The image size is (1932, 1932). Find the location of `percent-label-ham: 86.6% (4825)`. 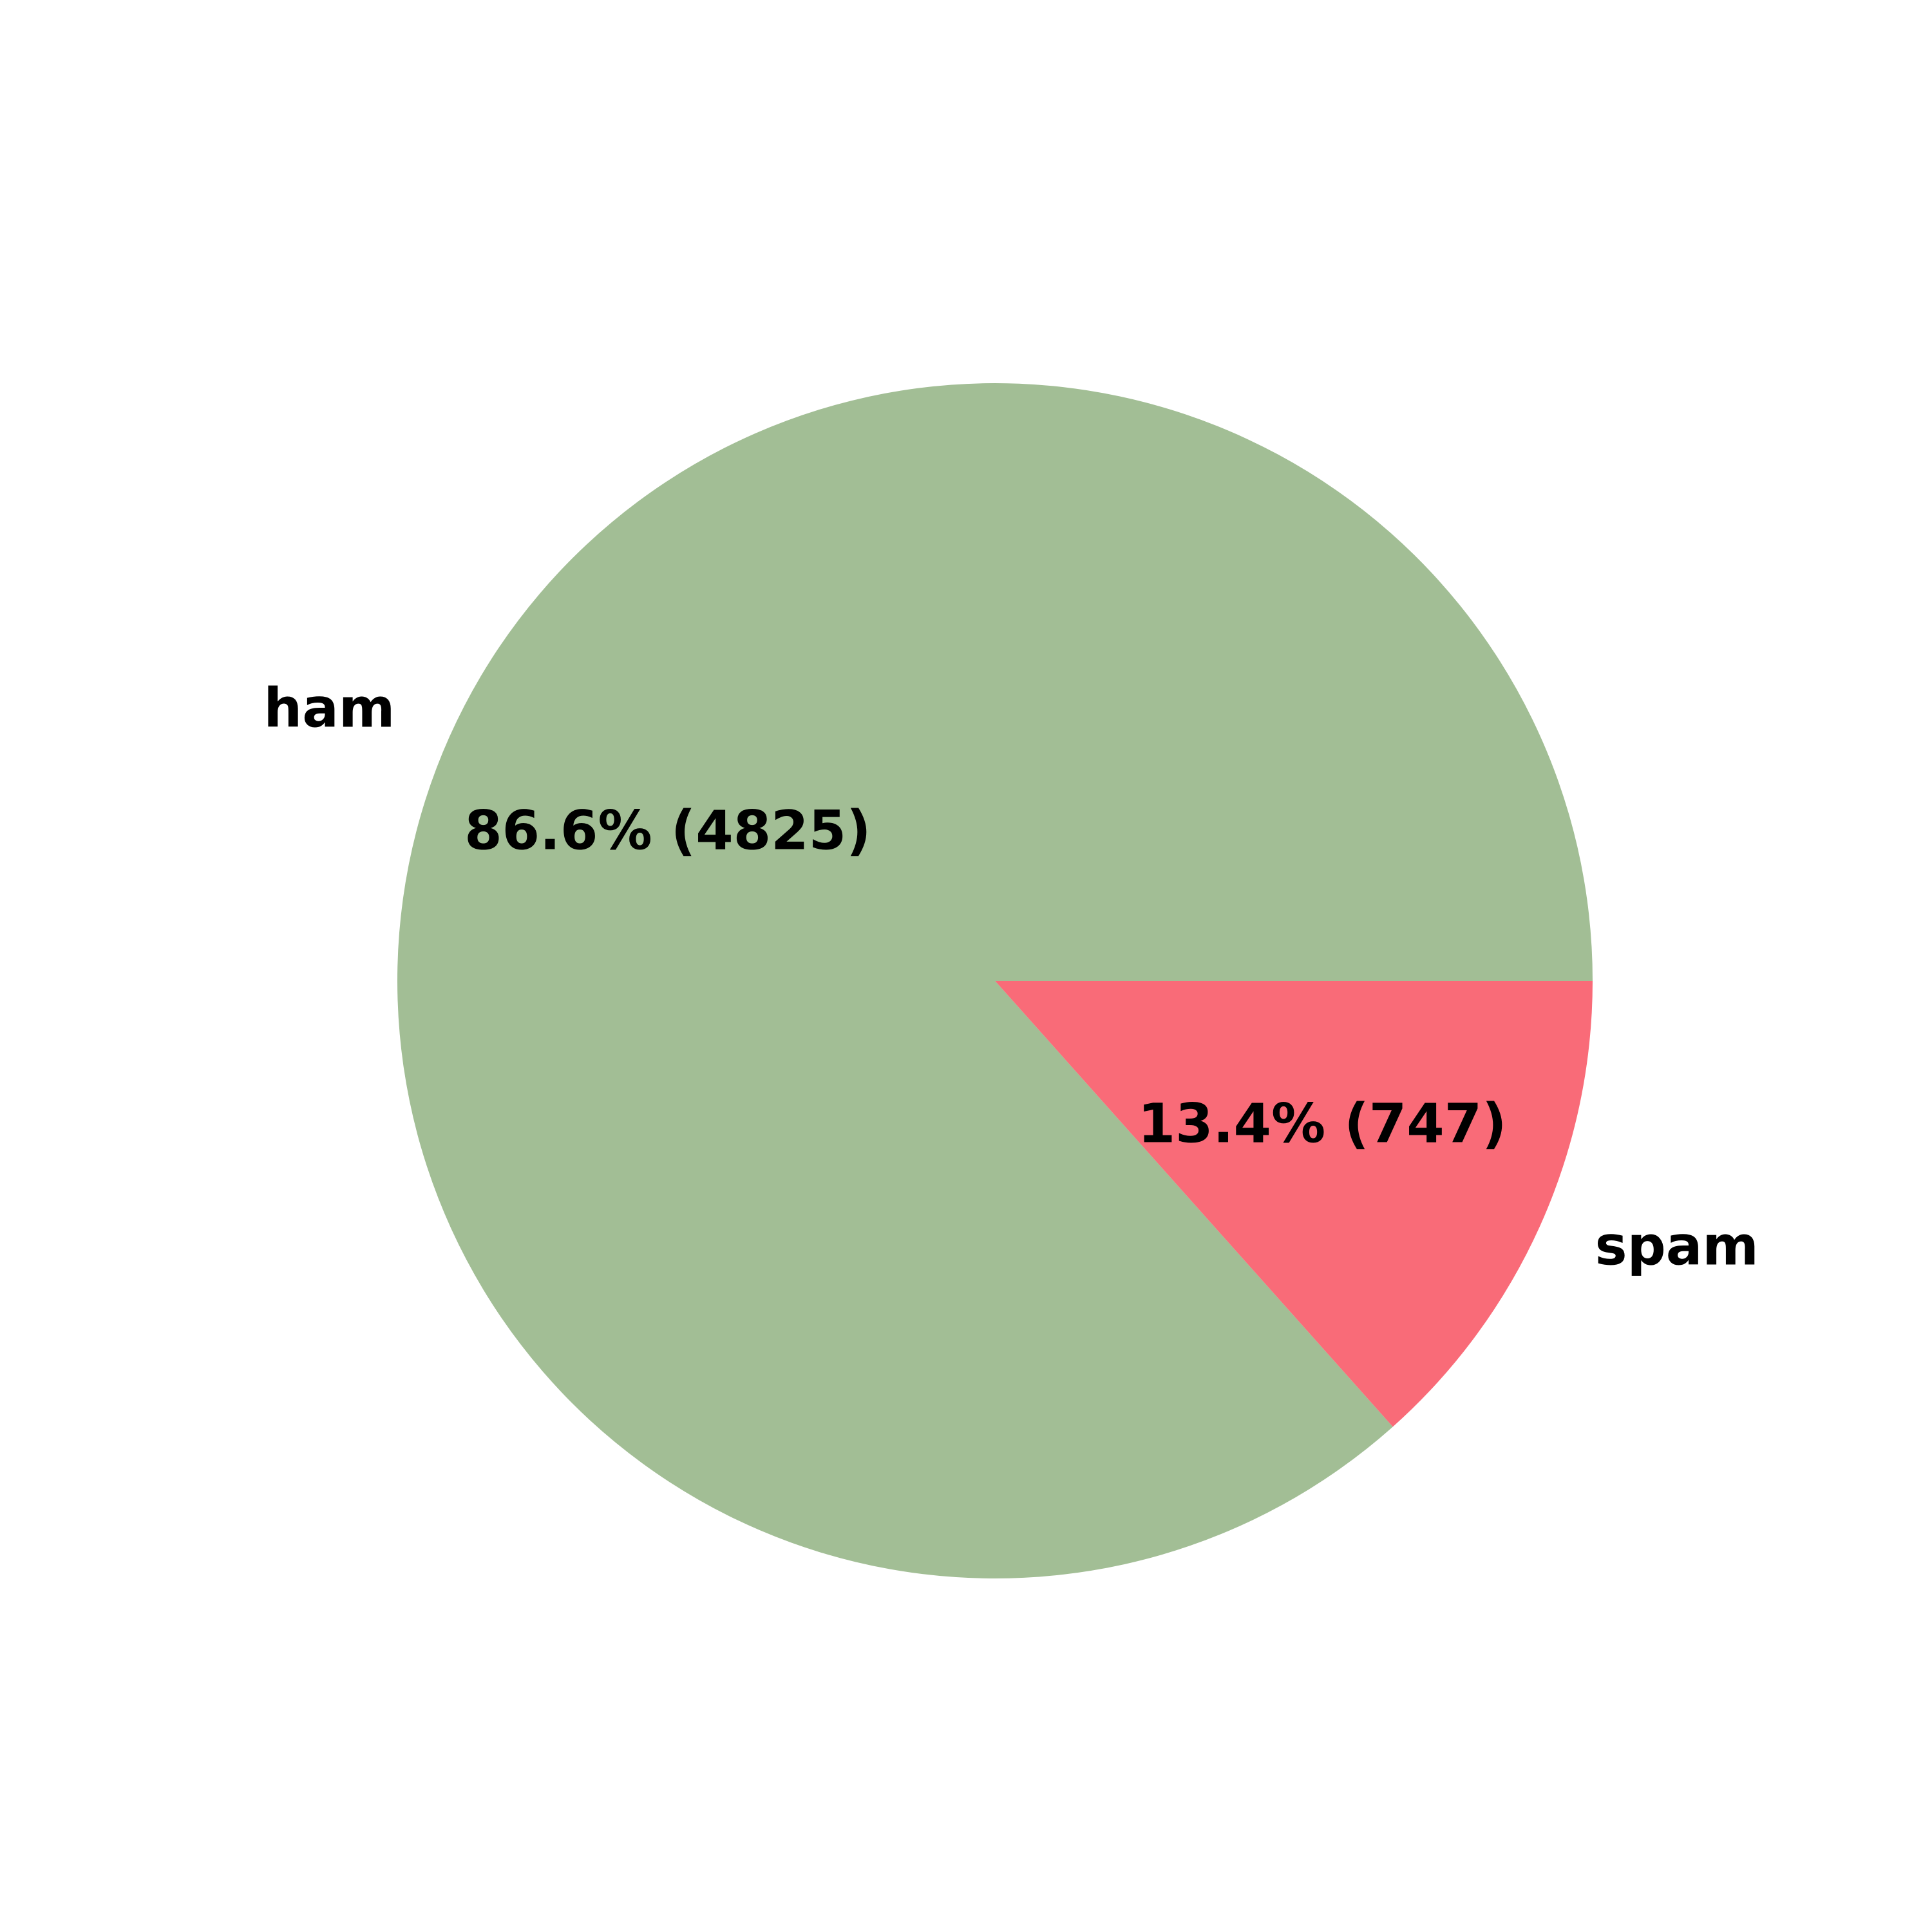

percent-label-ham: 86.6% (4825) is located at coordinates (667, 830).